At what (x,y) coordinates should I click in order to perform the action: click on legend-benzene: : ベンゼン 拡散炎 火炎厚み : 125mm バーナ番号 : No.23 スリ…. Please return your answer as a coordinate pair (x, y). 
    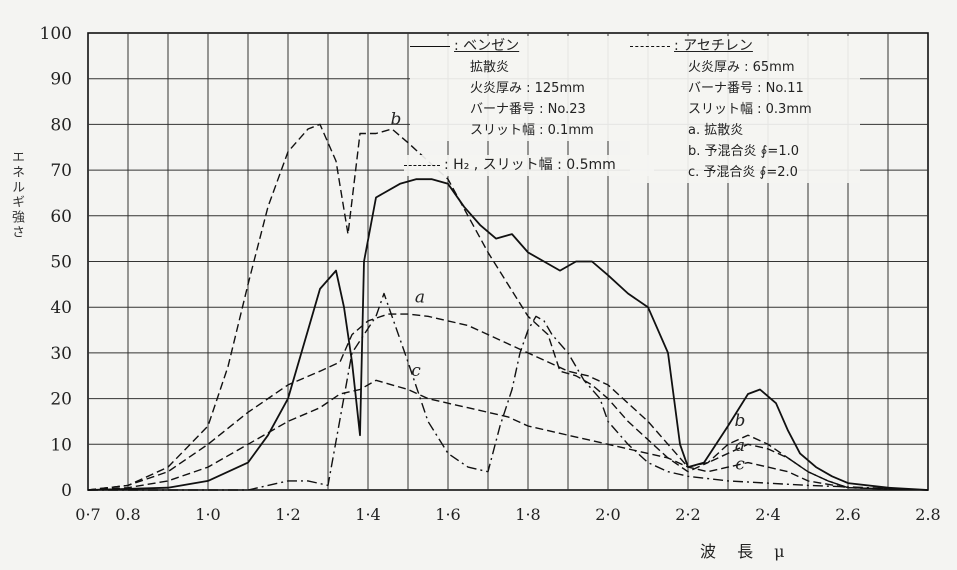
    Looking at the image, I should click on (520, 88).